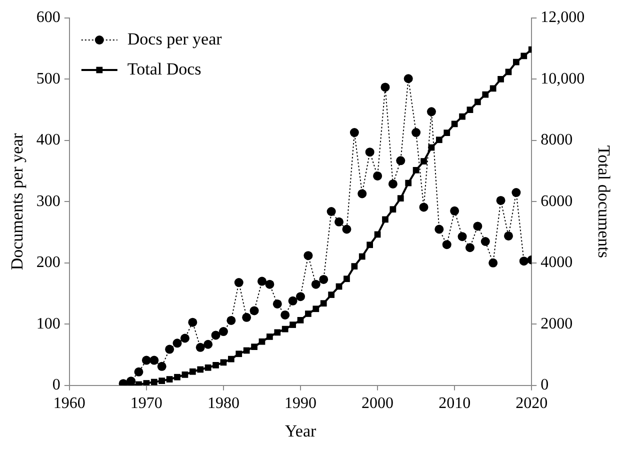  I want to click on y-tick-label: 400, so click(48, 140).